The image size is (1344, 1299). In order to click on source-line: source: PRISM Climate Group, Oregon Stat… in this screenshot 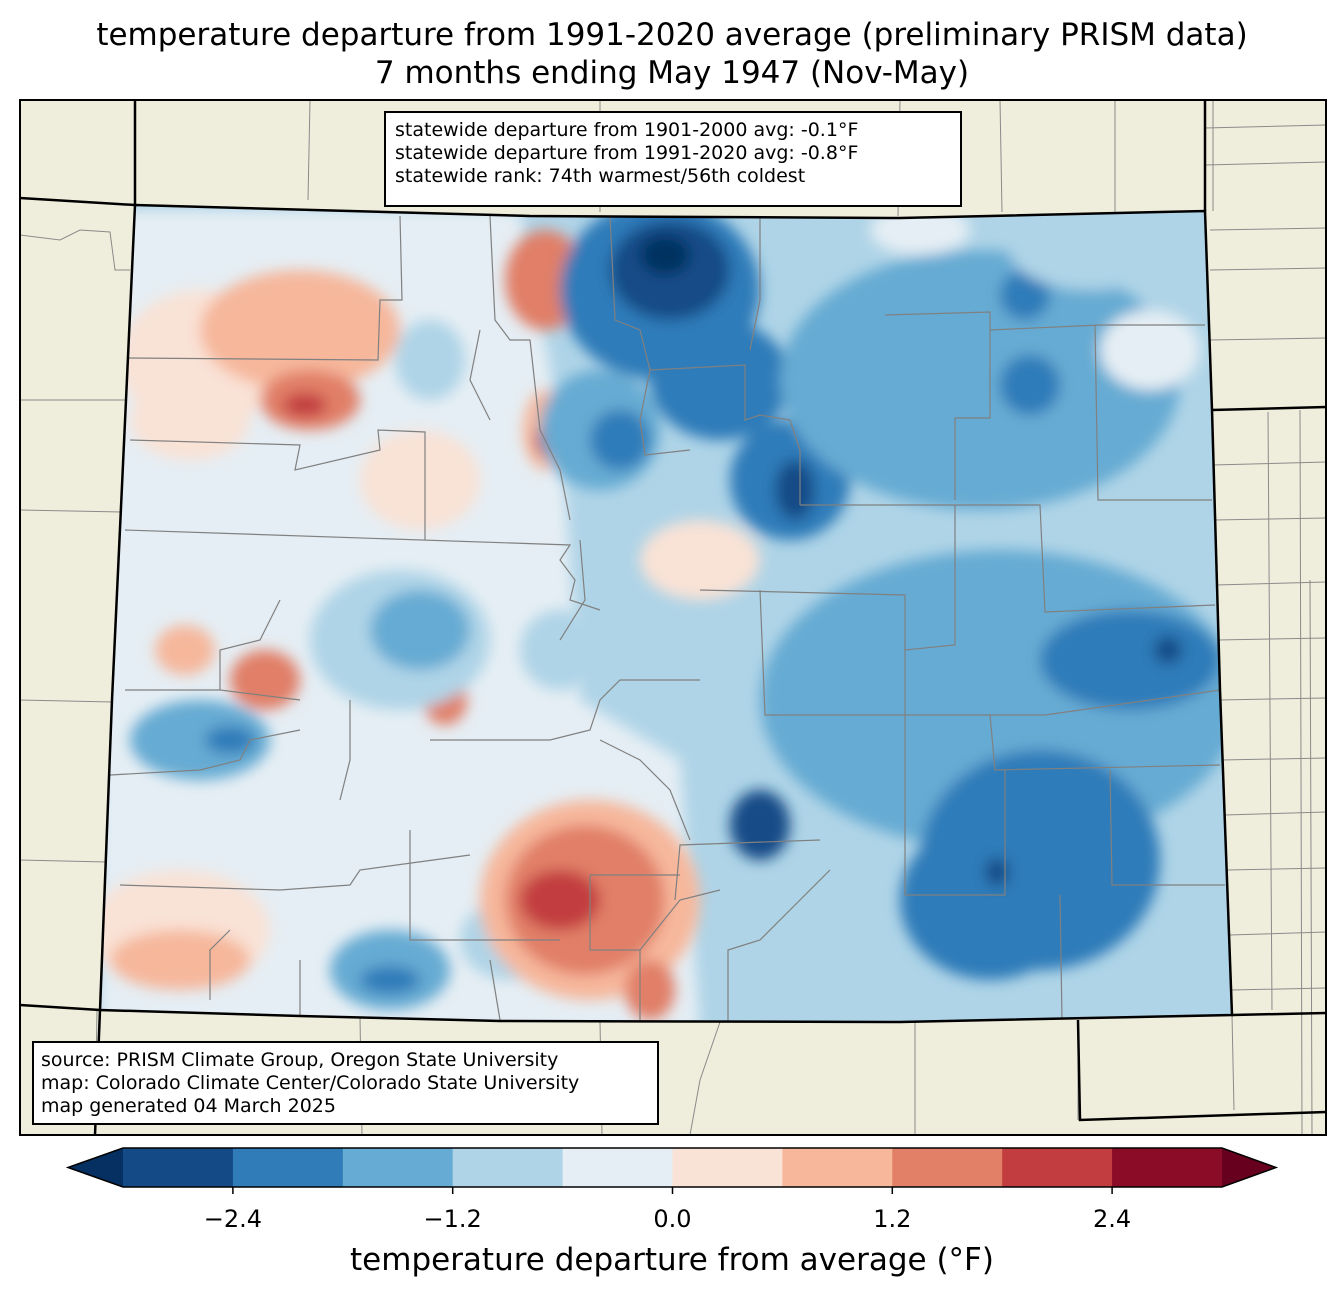, I will do `click(300, 1060)`.